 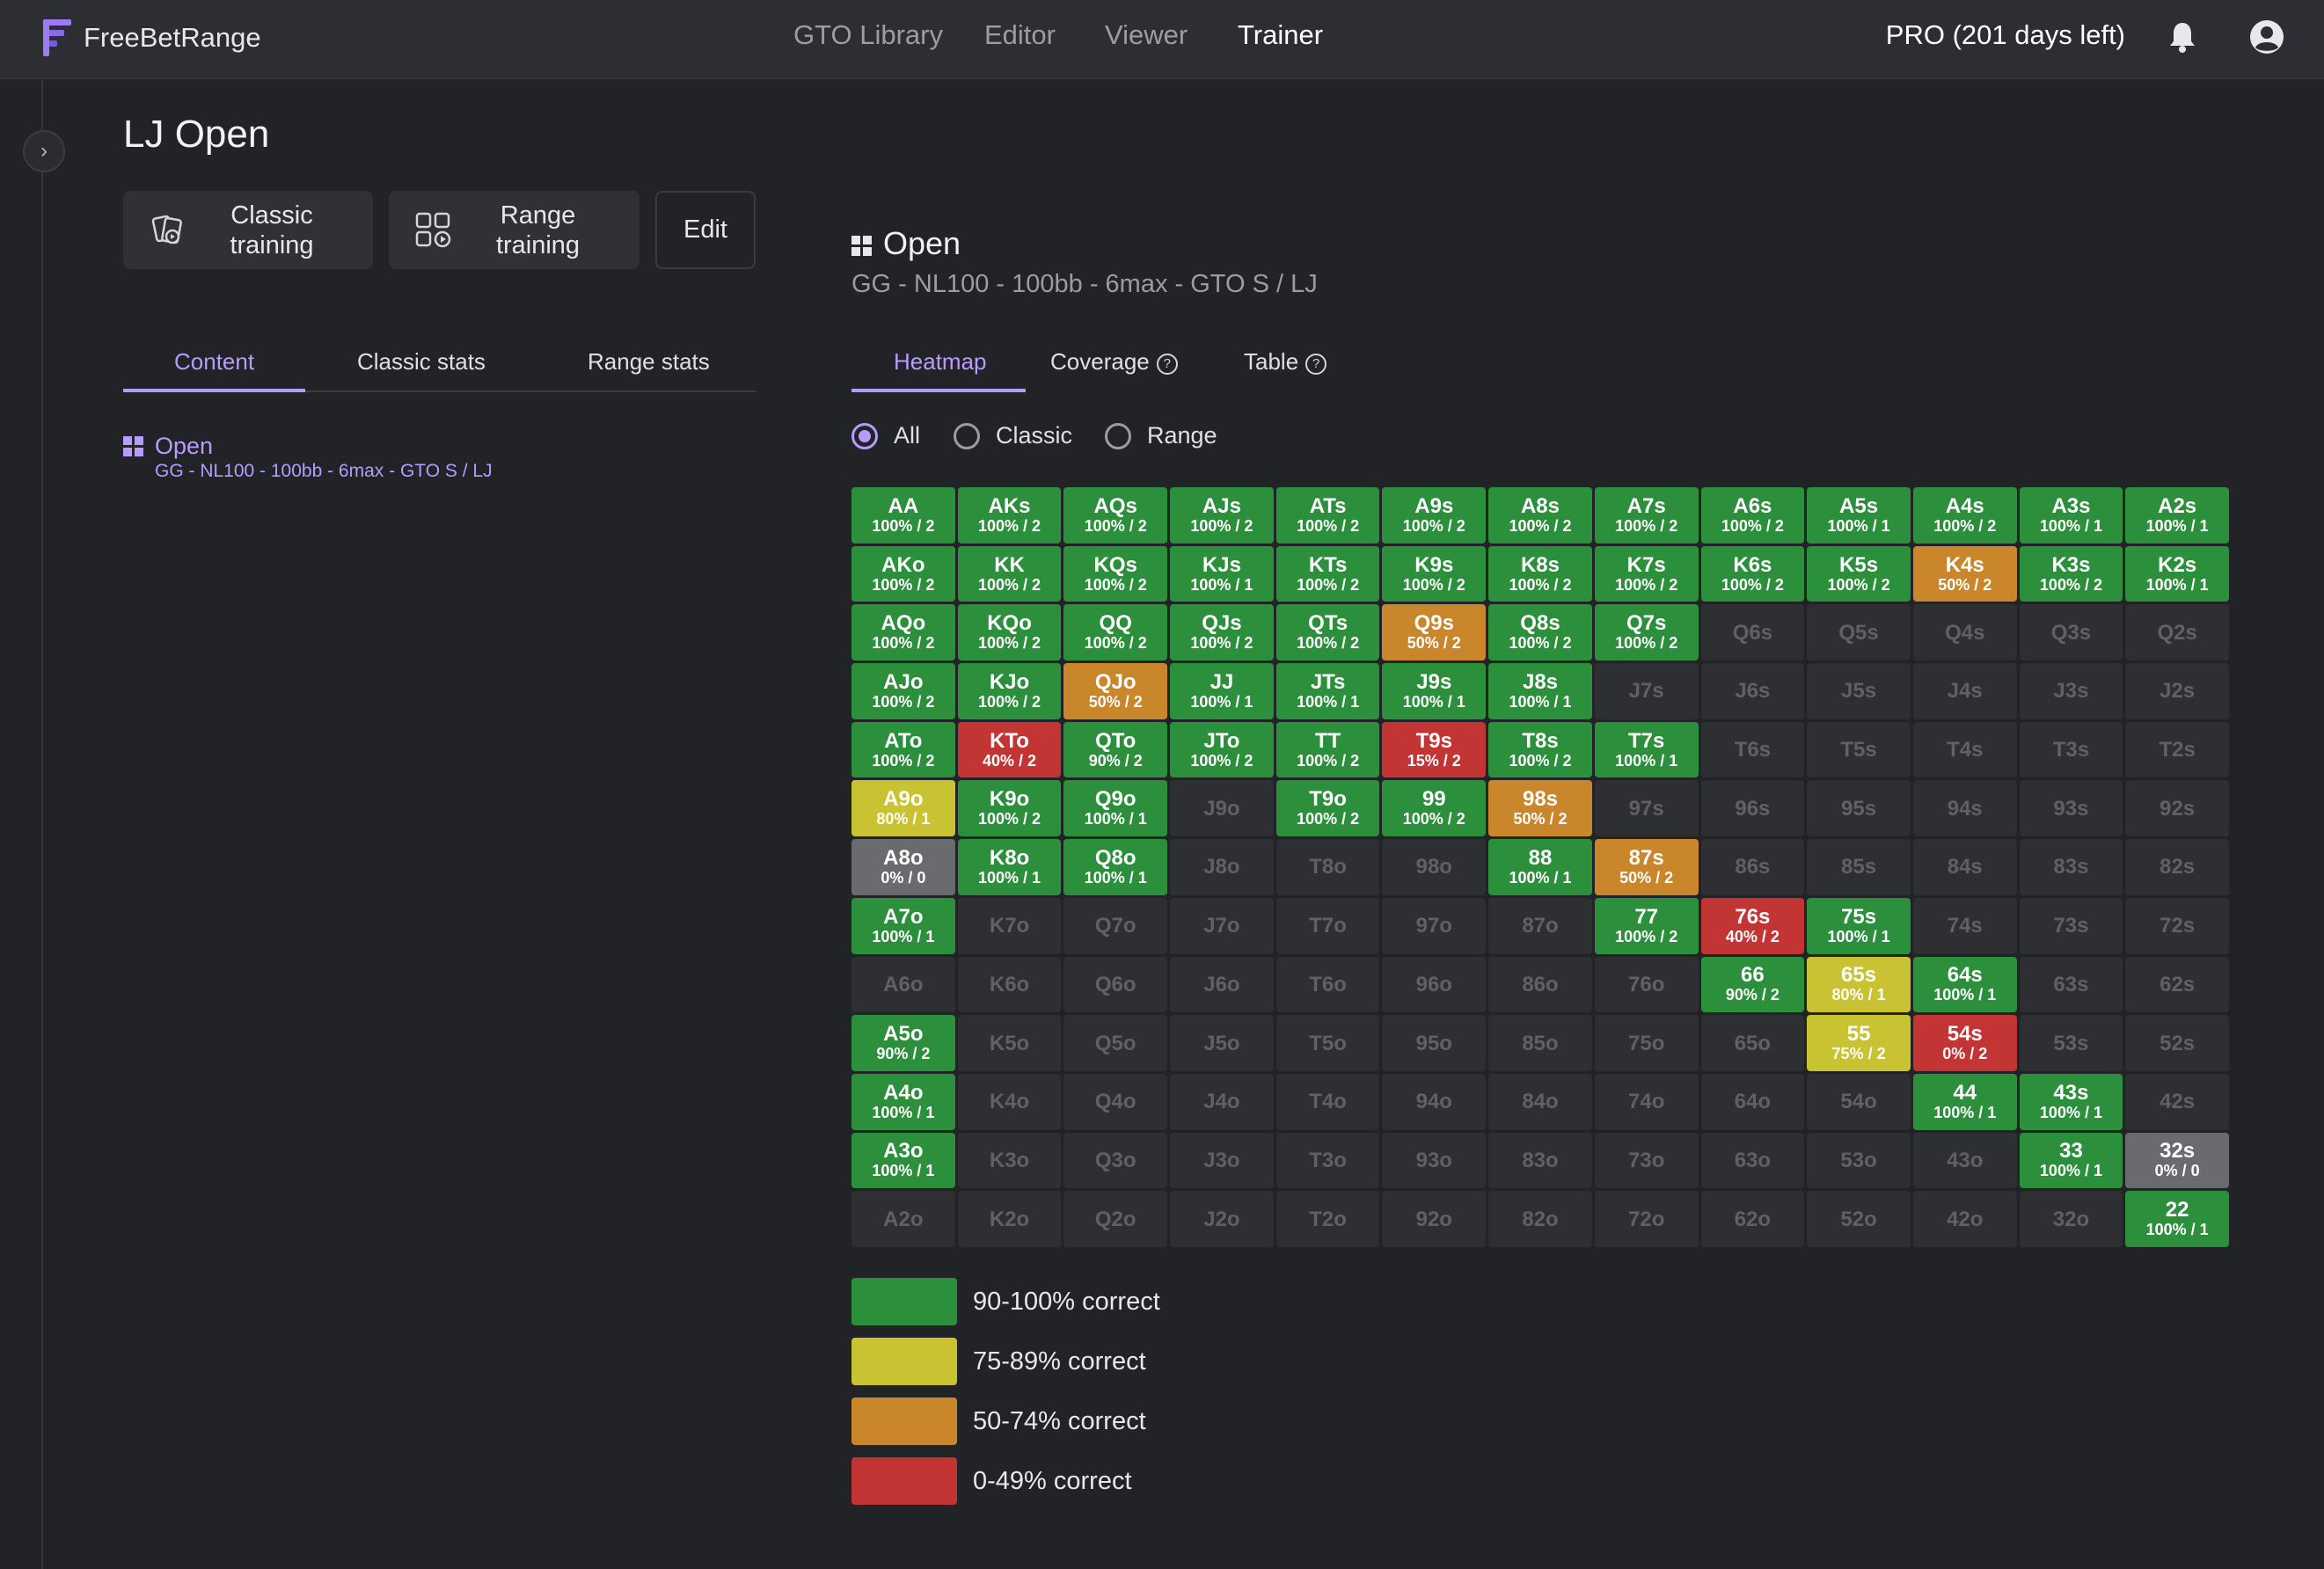 What do you see at coordinates (1540, 1101) in the screenshot?
I see `hand-cell: 84o` at bounding box center [1540, 1101].